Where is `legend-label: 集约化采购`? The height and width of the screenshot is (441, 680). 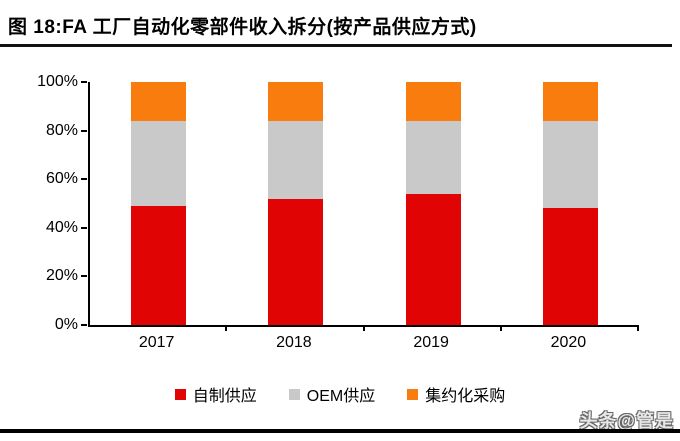 legend-label: 集约化采购 is located at coordinates (465, 396).